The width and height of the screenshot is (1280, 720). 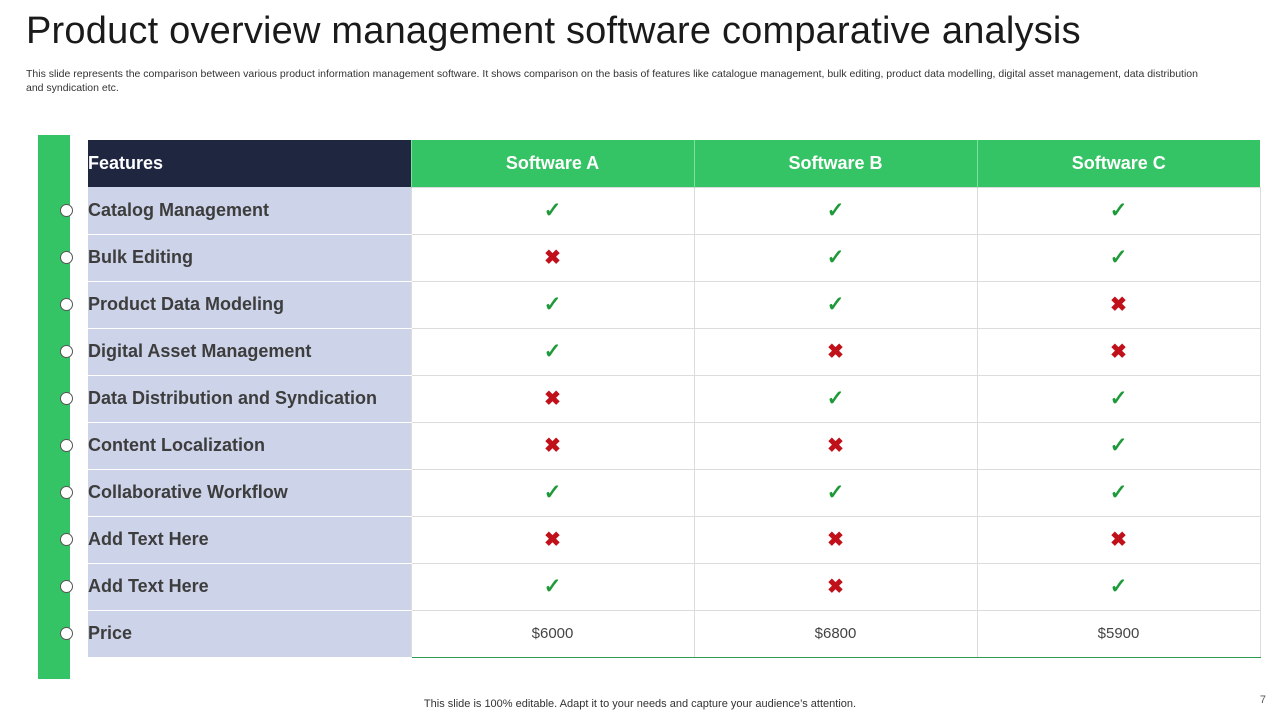 I want to click on table-row: Content Localization ✖ ✖ ✓, so click(x=674, y=445).